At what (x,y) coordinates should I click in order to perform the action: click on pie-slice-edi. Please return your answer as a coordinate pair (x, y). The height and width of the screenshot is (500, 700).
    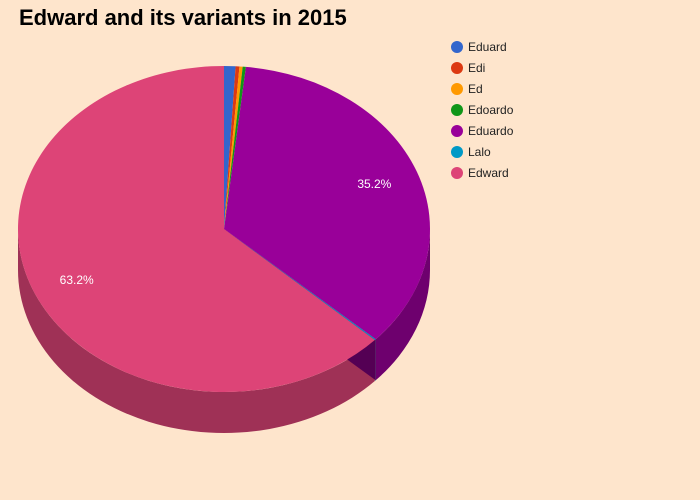
    Looking at the image, I should click on (232, 147).